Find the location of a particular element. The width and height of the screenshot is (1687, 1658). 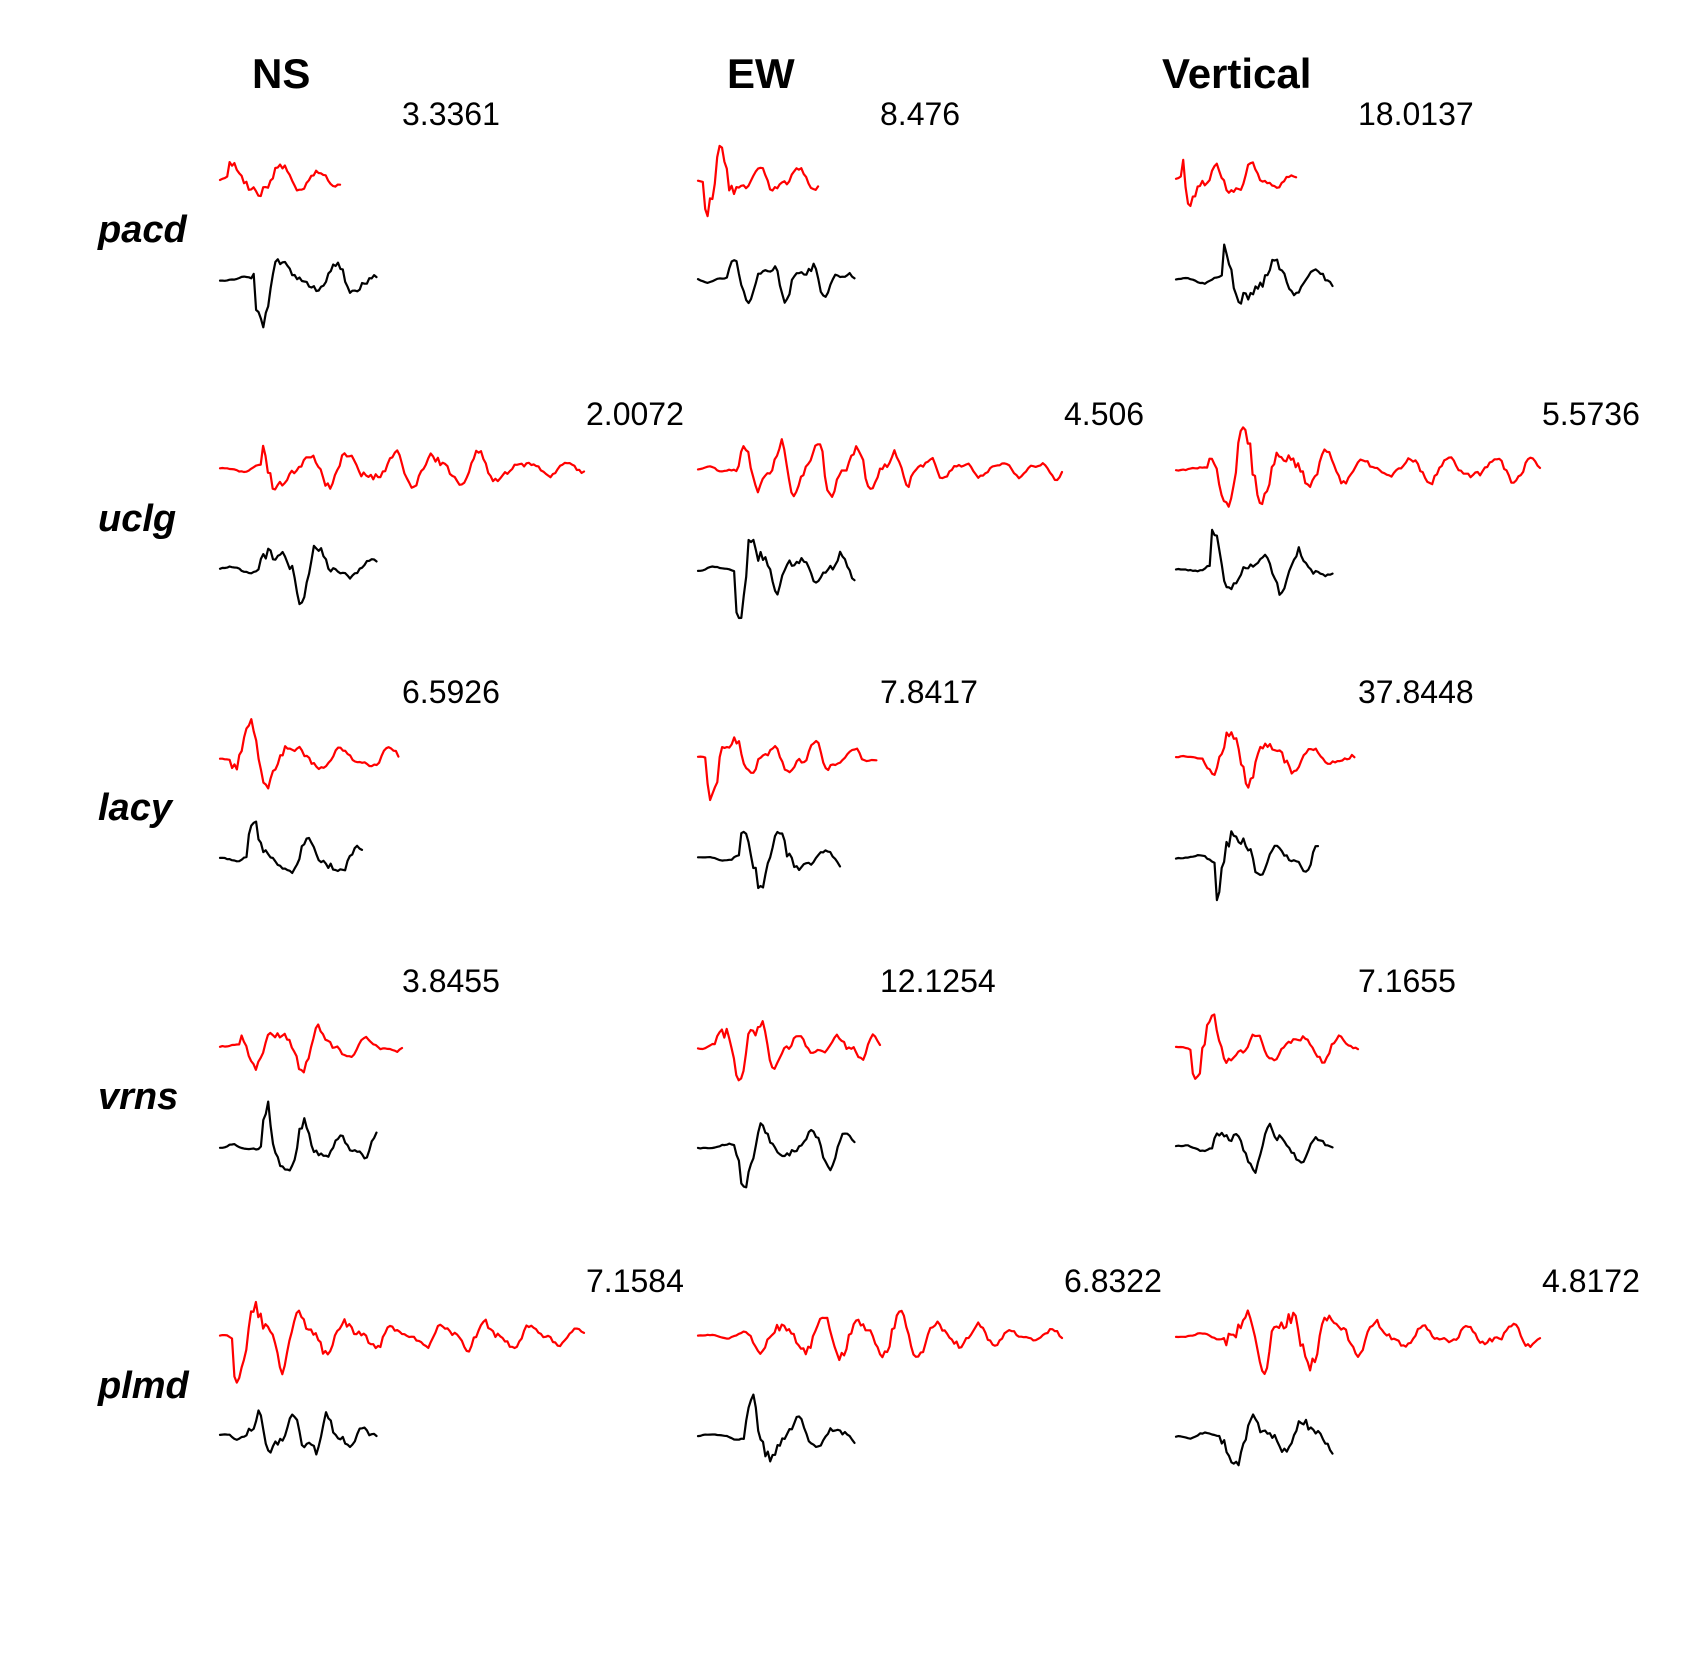

trace-panel-plmd-vertical: 4.8172 is located at coordinates (1407, 1365).